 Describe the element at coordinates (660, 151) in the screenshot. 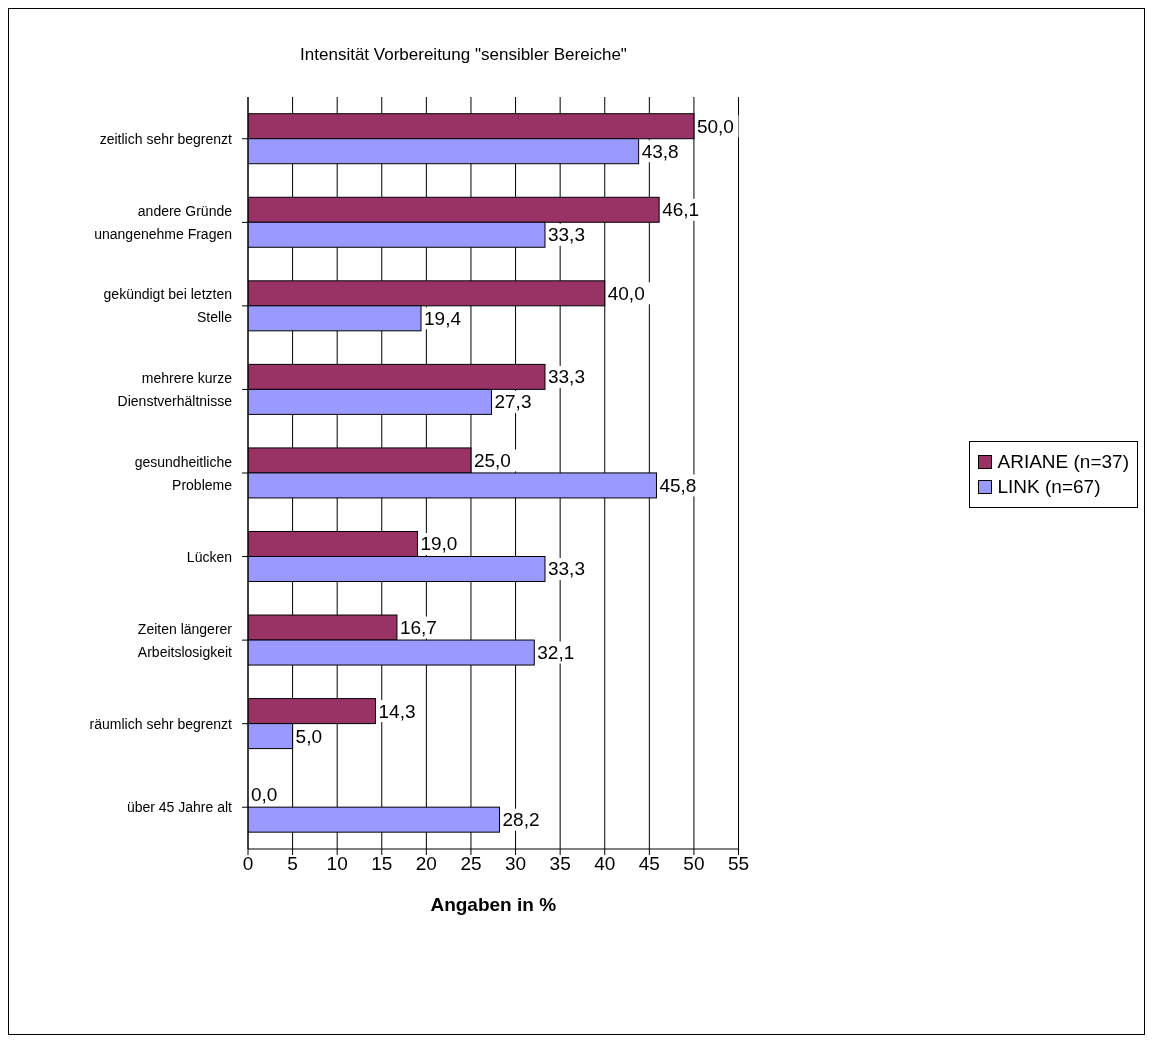

I see `data-label: 43,8` at that location.